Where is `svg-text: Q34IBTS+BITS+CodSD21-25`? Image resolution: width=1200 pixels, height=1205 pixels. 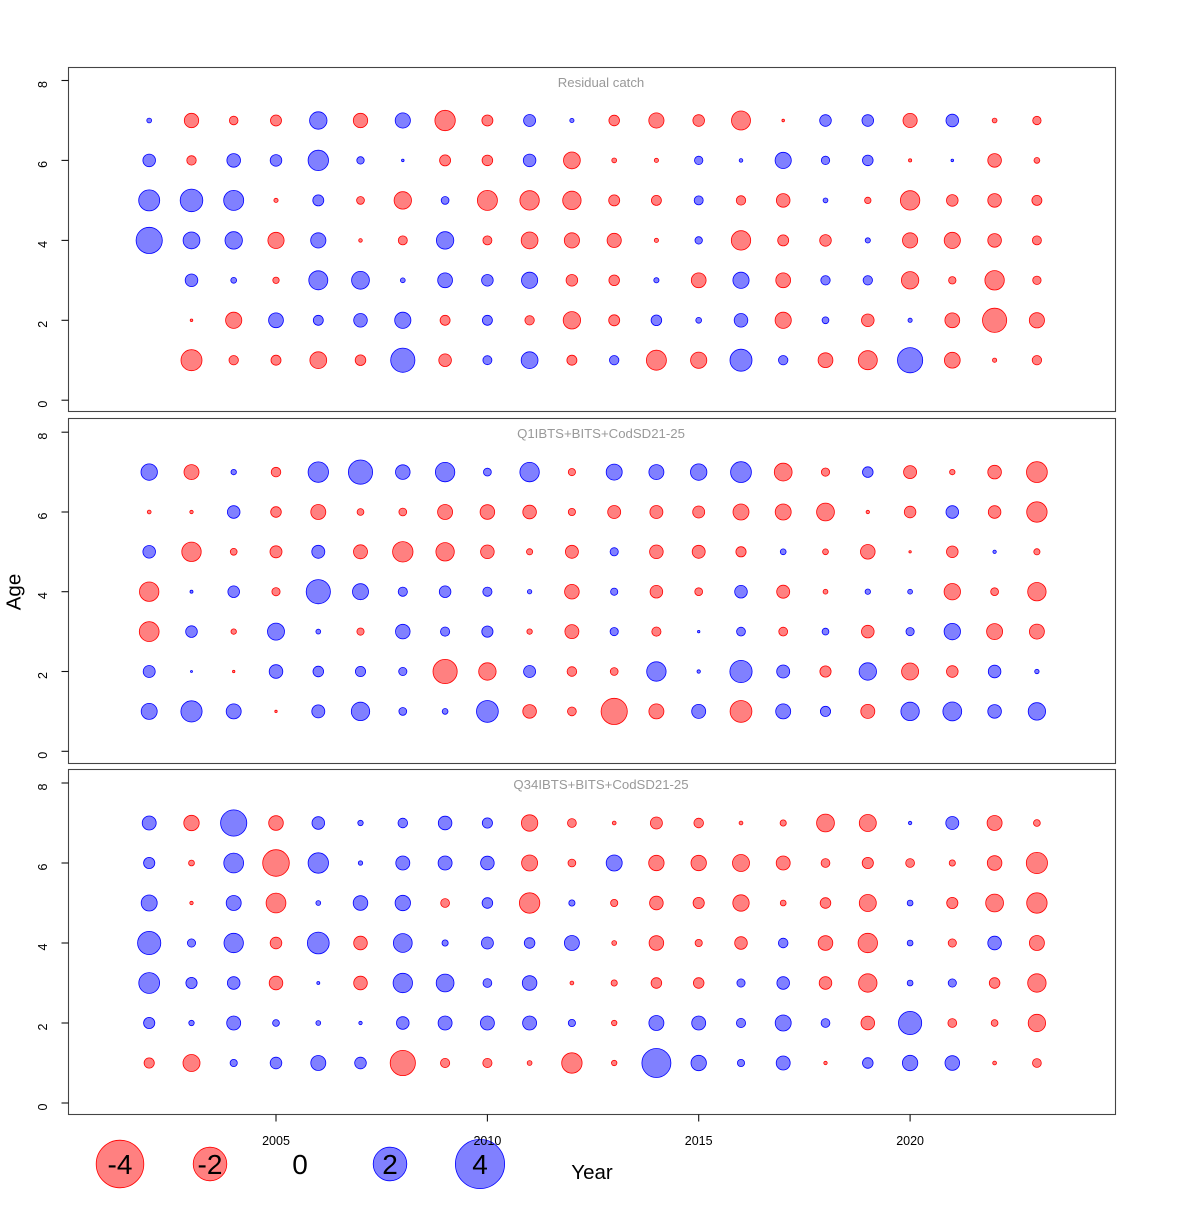 svg-text: Q34IBTS+BITS+CodSD21-25 is located at coordinates (600, 784).